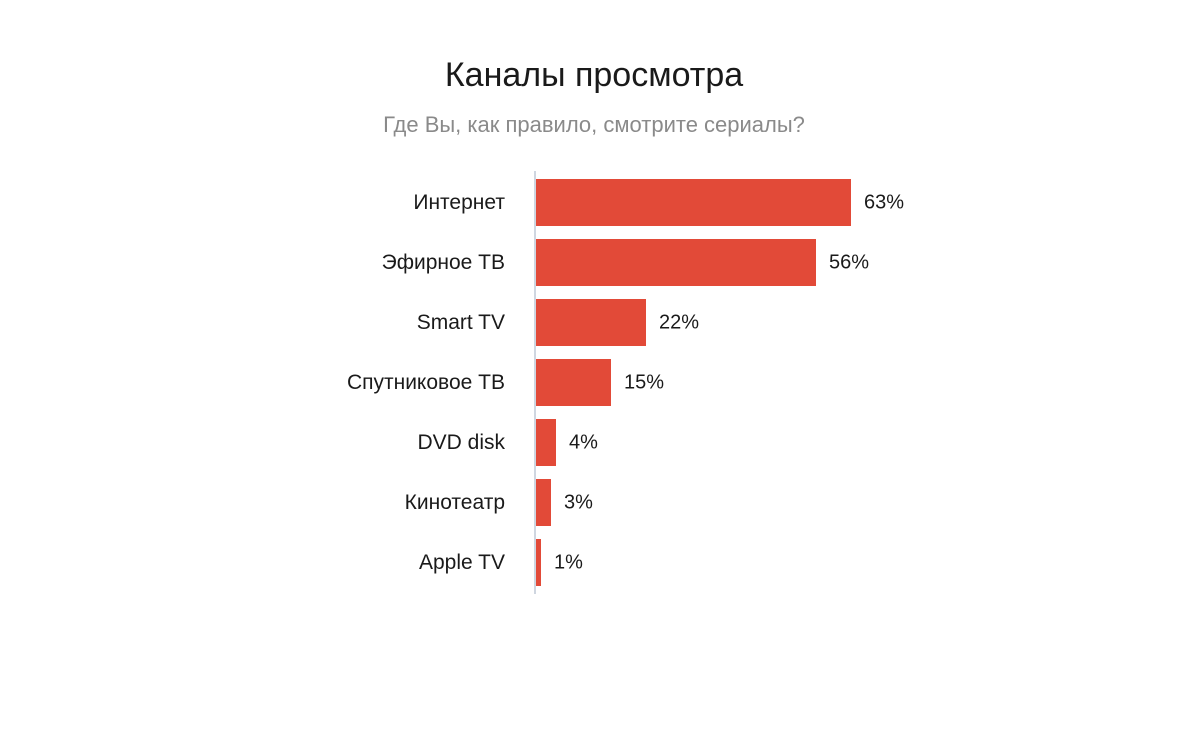  Describe the element at coordinates (583, 443) in the screenshot. I see `value-label: 4%` at that location.